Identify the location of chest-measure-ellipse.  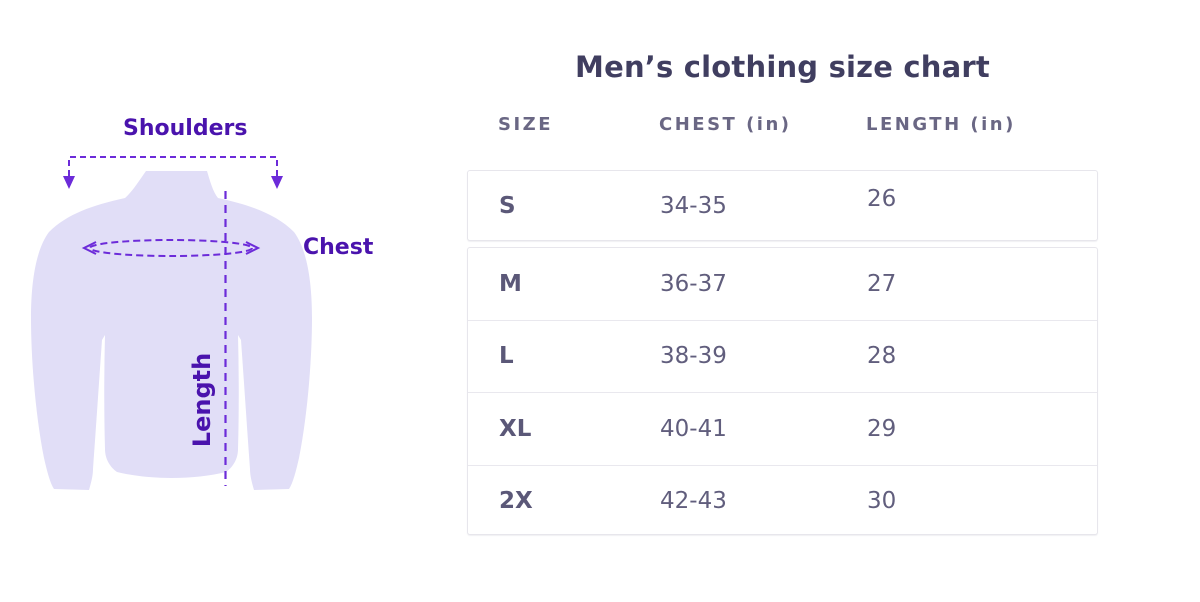
(171, 248).